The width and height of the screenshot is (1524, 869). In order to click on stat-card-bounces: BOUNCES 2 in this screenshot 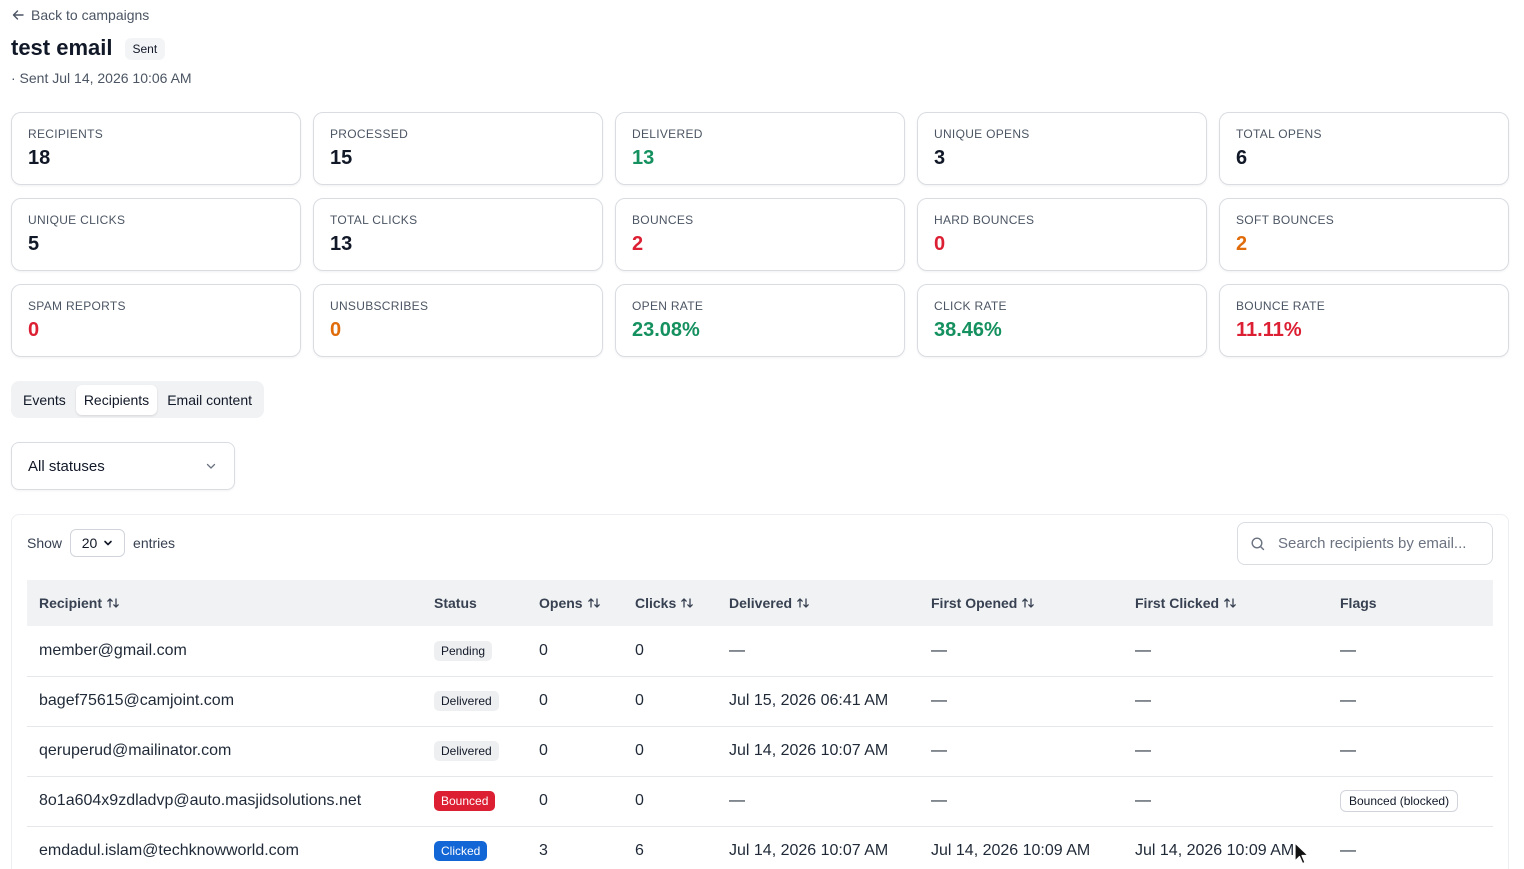, I will do `click(760, 234)`.